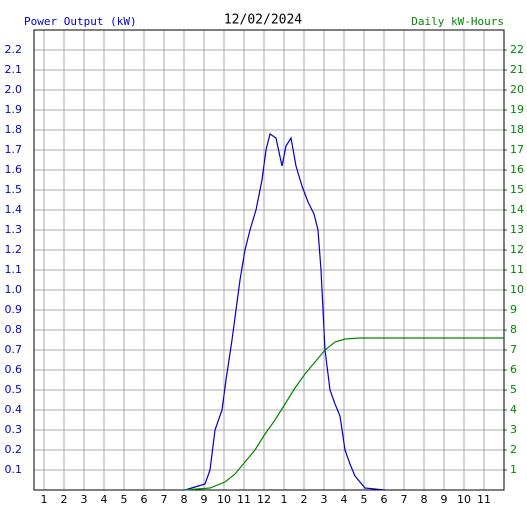 This screenshot has height=510, width=527. What do you see at coordinates (517, 209) in the screenshot?
I see `y2-tick-label: 14` at bounding box center [517, 209].